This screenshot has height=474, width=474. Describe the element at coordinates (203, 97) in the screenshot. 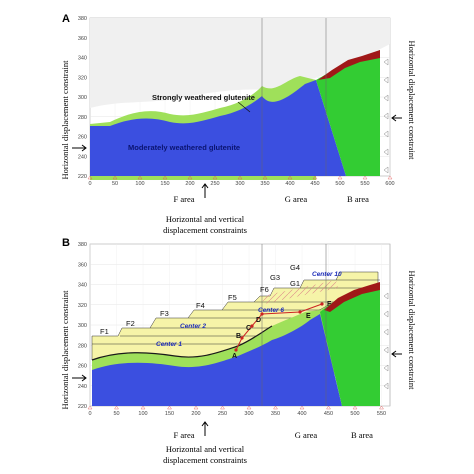

I see `panel-a-upper-layer-label: Strongly weathered glutenite` at that location.